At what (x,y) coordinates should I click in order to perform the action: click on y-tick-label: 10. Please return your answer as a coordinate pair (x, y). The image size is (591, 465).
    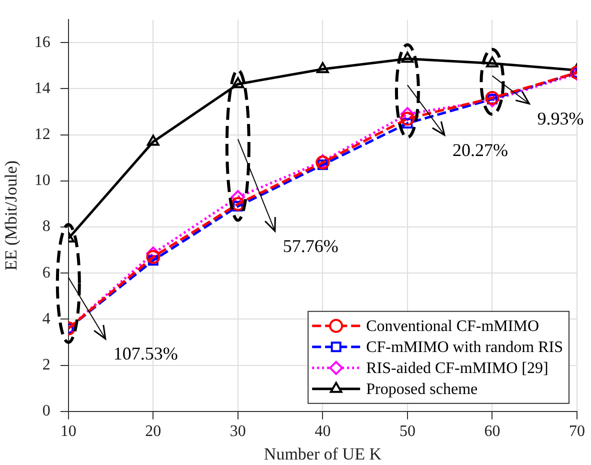
    Looking at the image, I should click on (42, 181).